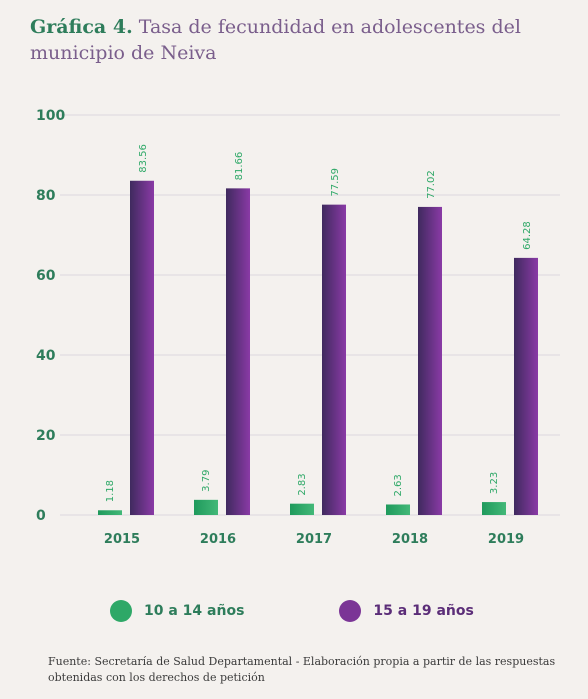 This screenshot has width=588, height=699. I want to click on bar-15-19-2019, so click(526, 386).